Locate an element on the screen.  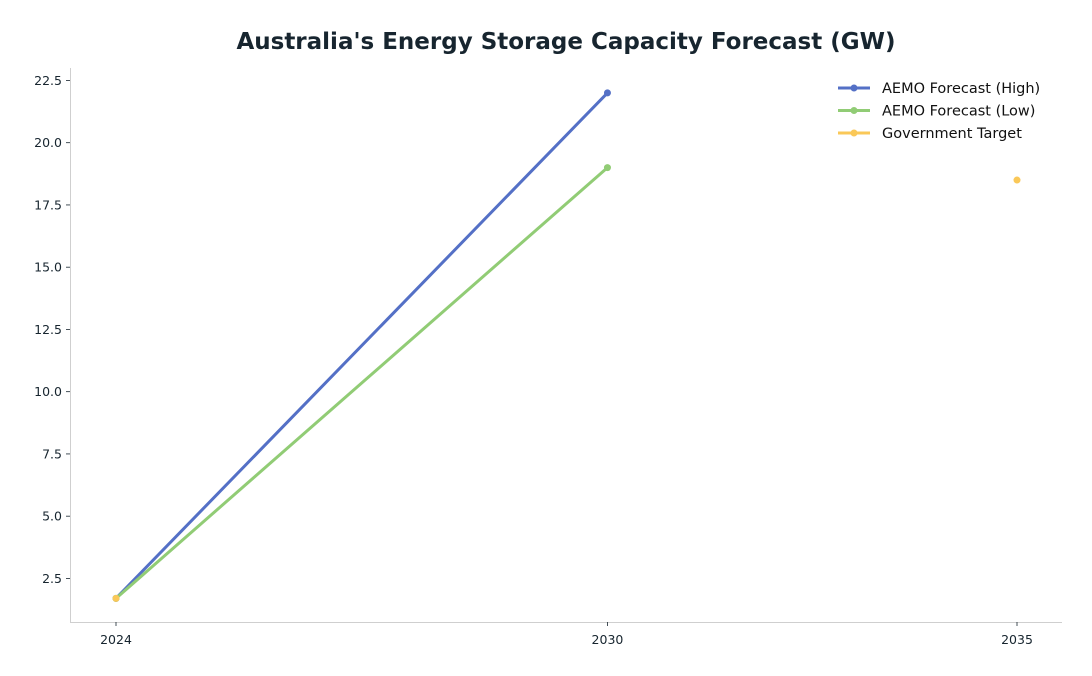
legend-label: Government Target is located at coordinates (952, 134).